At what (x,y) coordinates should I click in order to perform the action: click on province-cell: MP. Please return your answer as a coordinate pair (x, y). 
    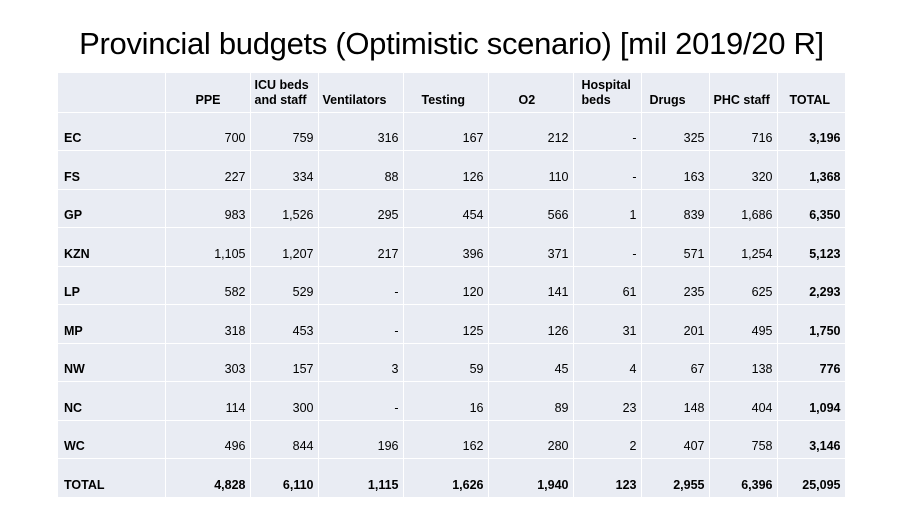
    Looking at the image, I should click on (112, 324).